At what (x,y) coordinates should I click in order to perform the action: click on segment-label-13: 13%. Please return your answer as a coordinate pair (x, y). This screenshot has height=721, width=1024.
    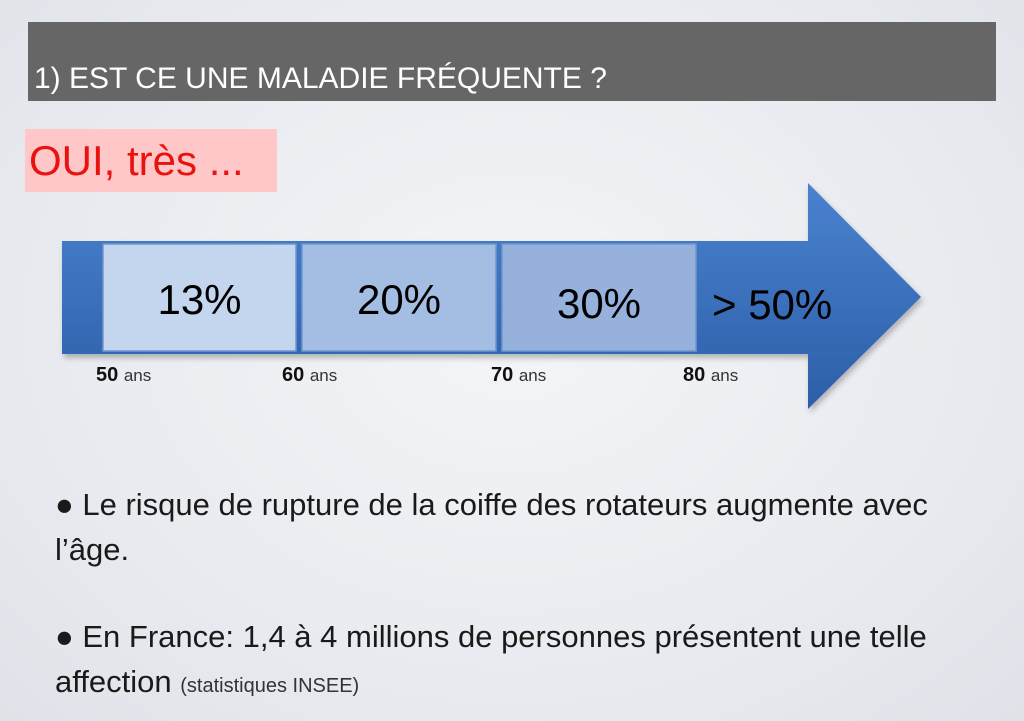
    Looking at the image, I should click on (199, 299).